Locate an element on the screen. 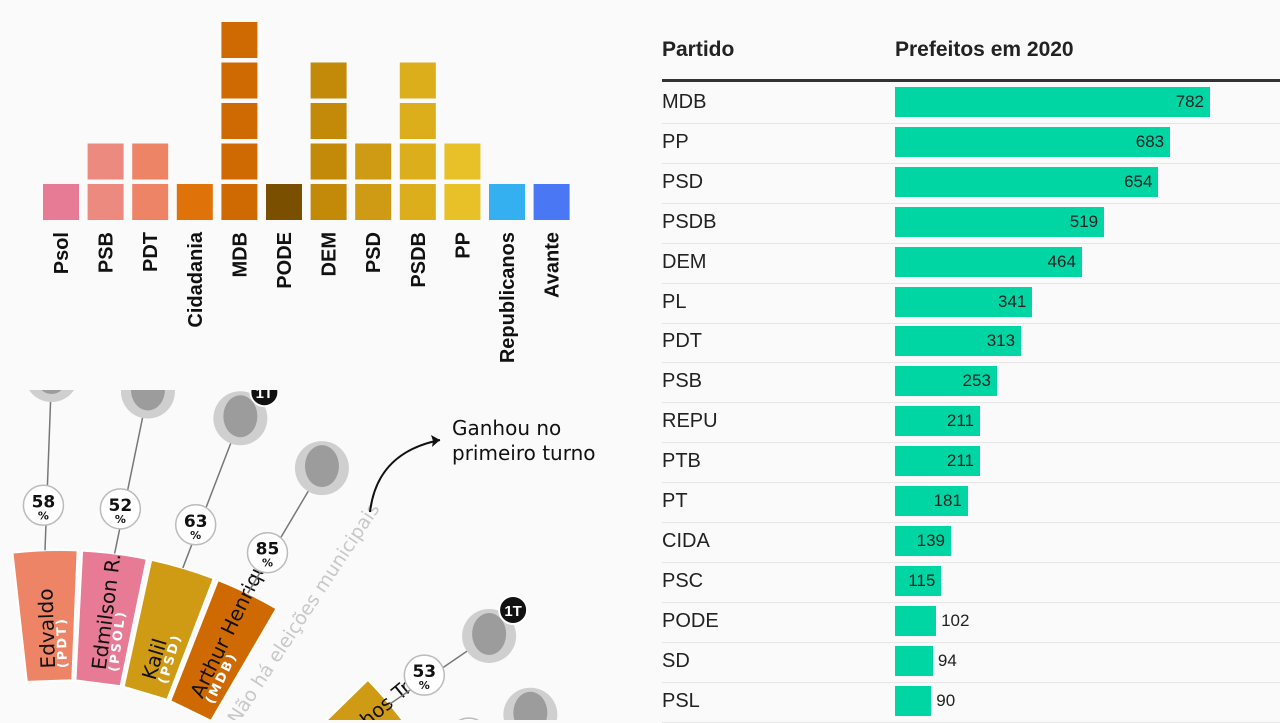 This screenshot has height=723, width=1280. bar-value-label: 782 is located at coordinates (1189, 101).